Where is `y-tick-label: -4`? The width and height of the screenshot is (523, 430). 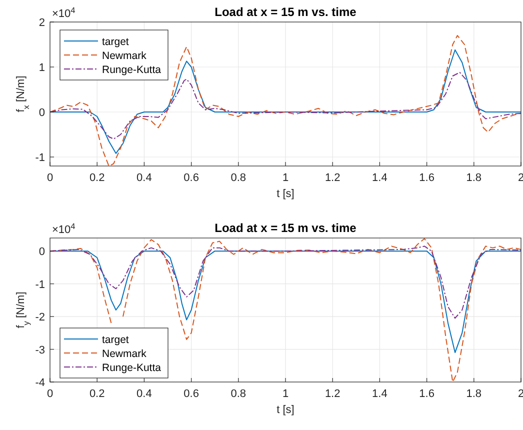
y-tick-label: -4 is located at coordinates (40, 383).